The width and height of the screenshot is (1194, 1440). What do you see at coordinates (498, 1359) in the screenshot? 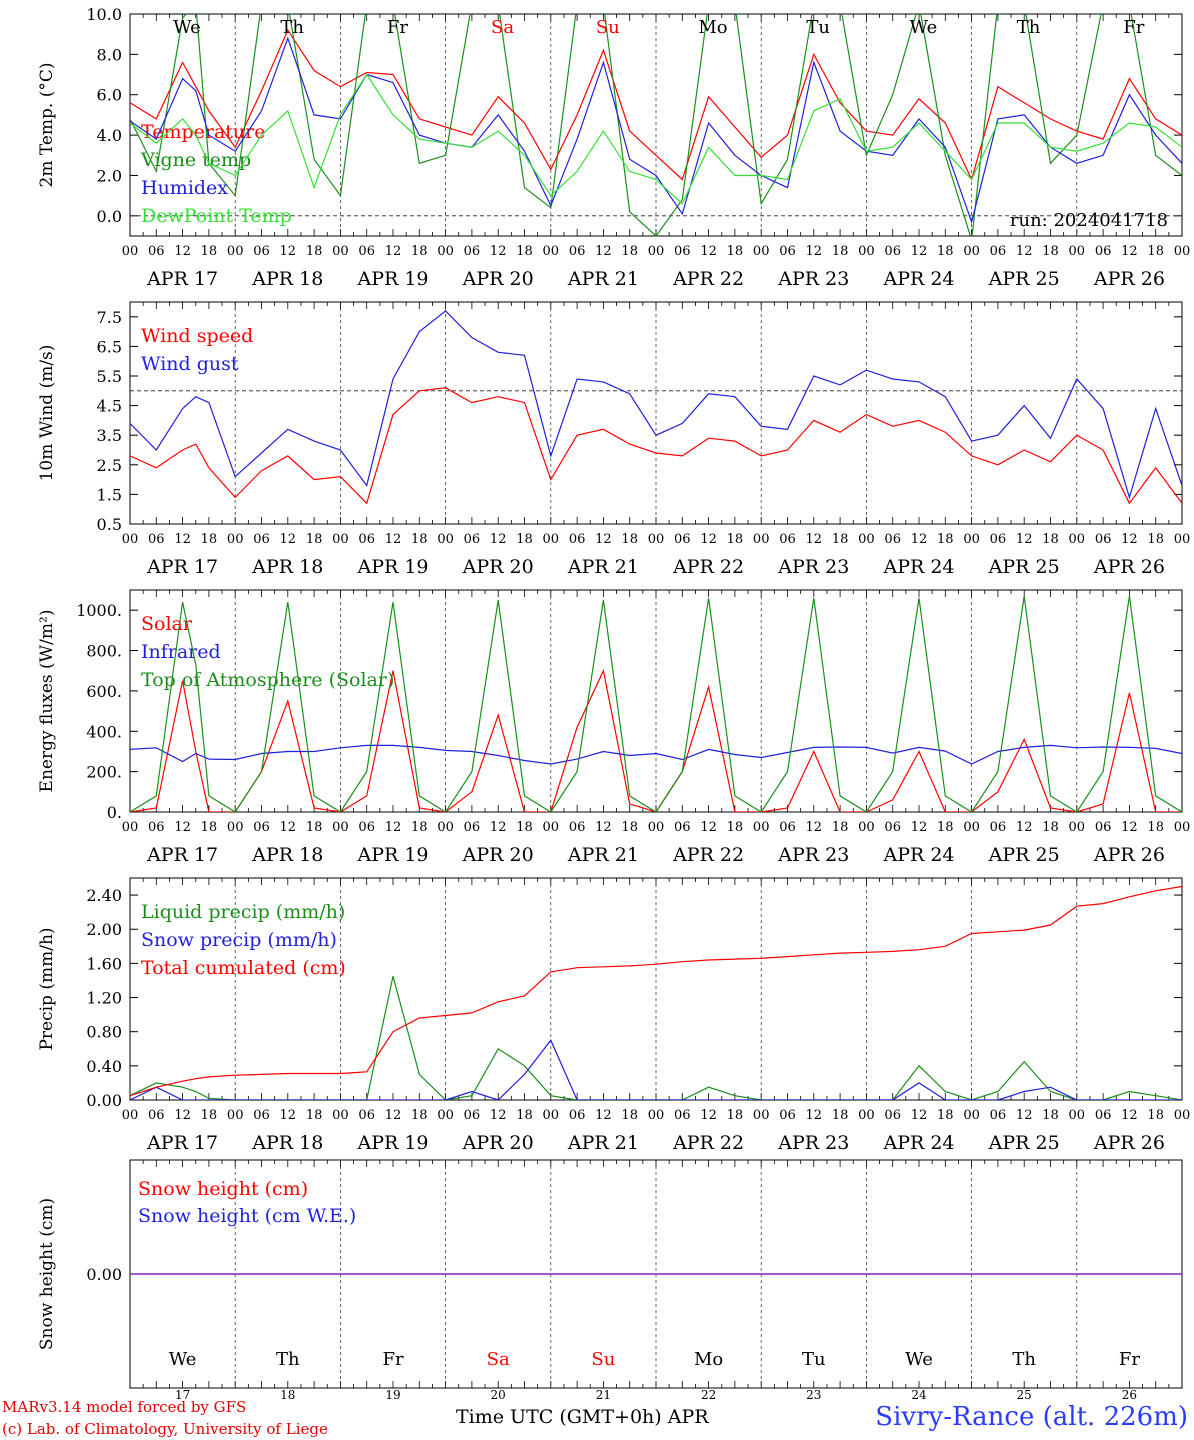
I see `weekday-label: Sa` at bounding box center [498, 1359].